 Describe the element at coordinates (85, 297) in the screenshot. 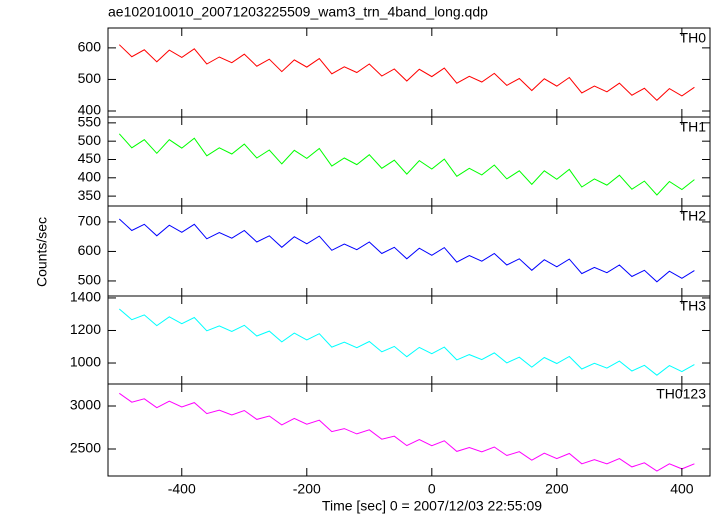

I see `y-tick-label: 1400` at that location.